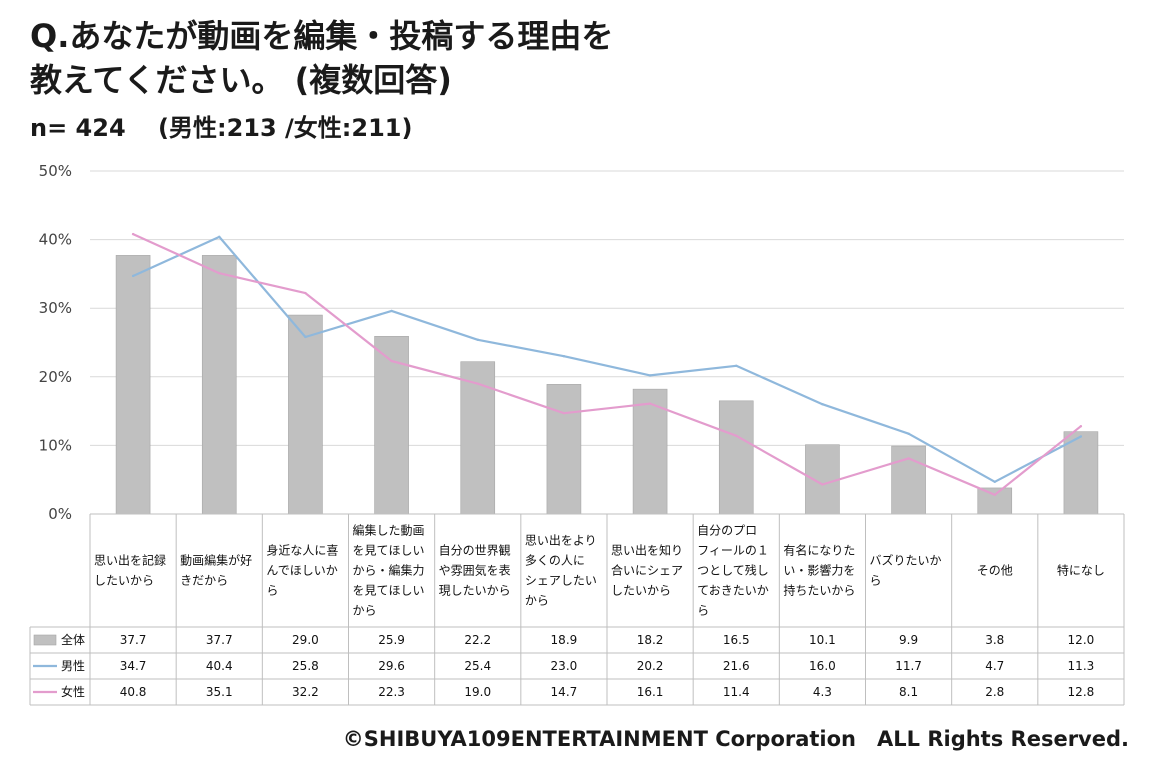 The image size is (1159, 757). What do you see at coordinates (564, 666) in the screenshot?
I see `data-label: 23.0` at bounding box center [564, 666].